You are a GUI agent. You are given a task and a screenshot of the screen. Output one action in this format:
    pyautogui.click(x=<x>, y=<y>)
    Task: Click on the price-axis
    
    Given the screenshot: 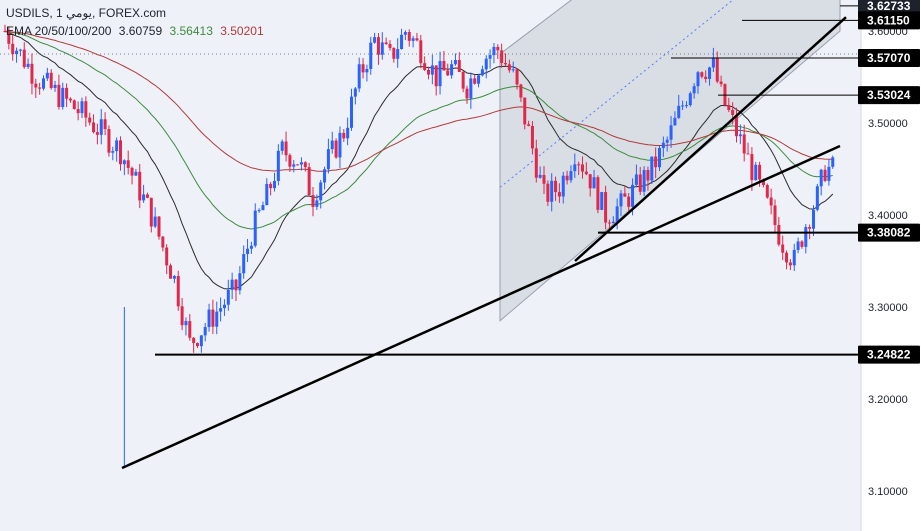 What is the action you would take?
    pyautogui.click(x=891, y=265)
    